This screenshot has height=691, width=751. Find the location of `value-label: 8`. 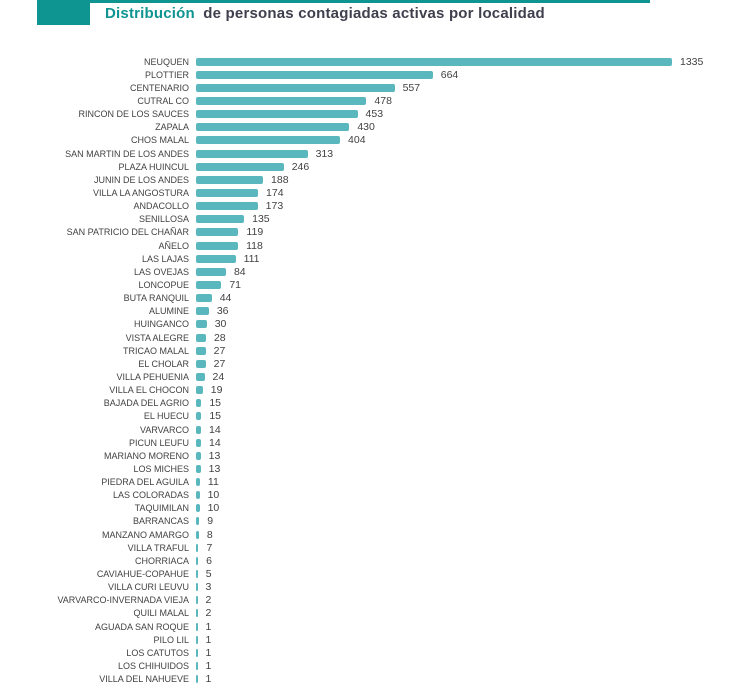

value-label: 8 is located at coordinates (209, 534).